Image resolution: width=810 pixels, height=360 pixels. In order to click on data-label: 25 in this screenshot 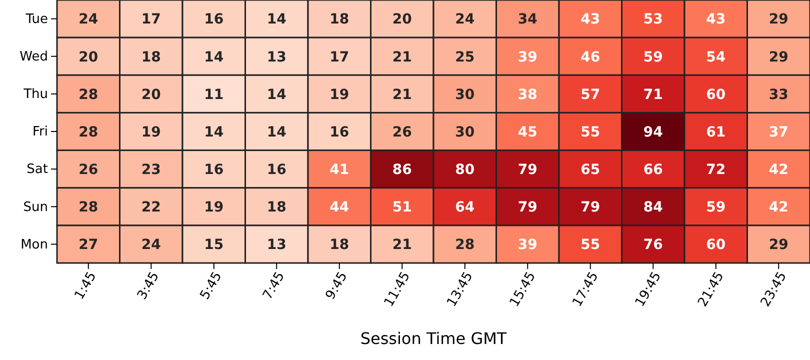, I will do `click(465, 57)`.